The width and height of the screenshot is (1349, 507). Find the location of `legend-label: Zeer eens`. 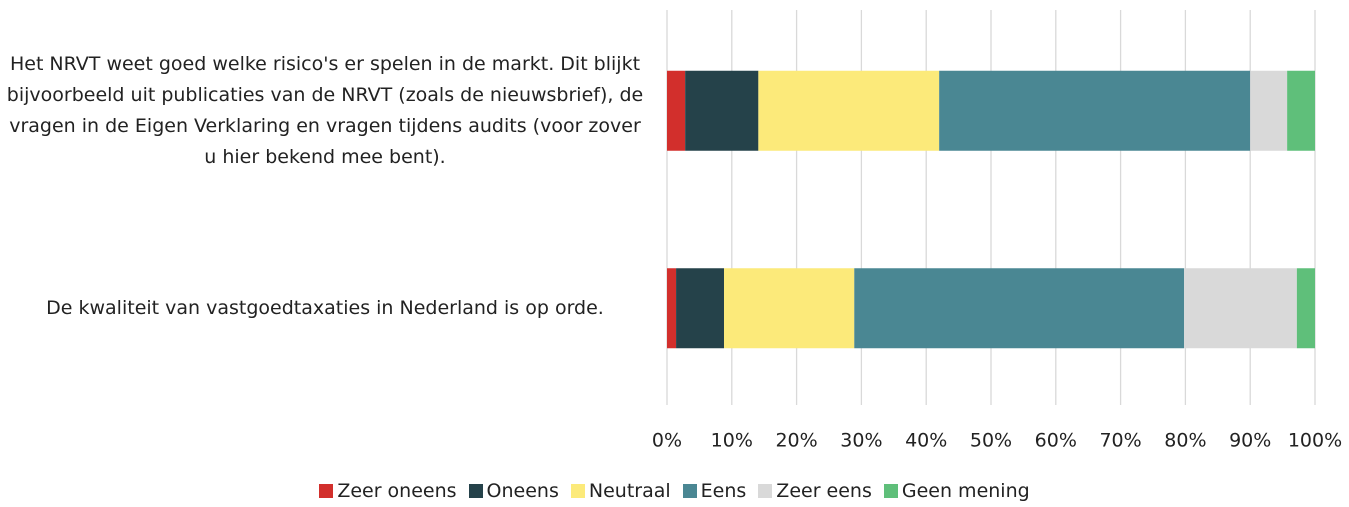

legend-label: Zeer eens is located at coordinates (824, 491).